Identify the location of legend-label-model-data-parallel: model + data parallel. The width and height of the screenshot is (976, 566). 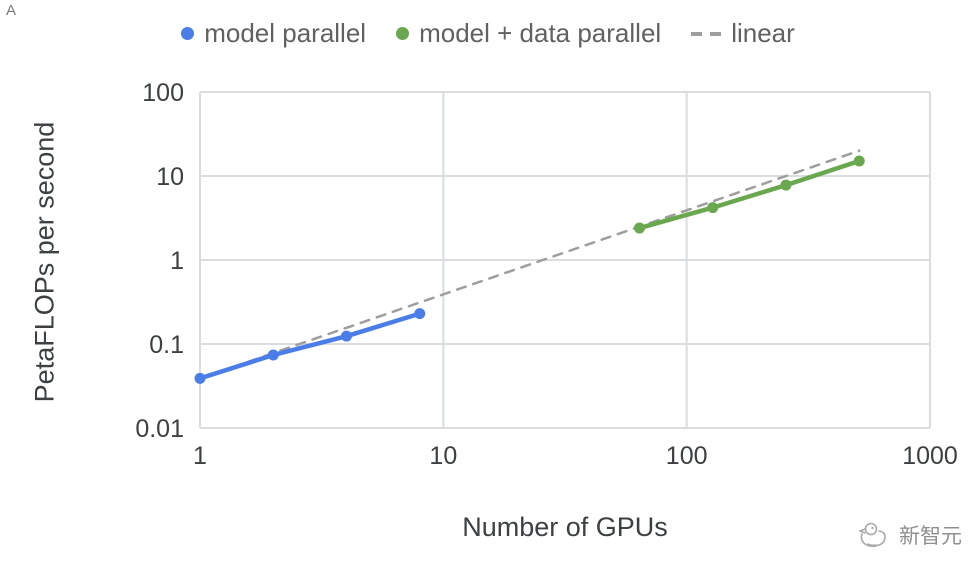
(540, 33).